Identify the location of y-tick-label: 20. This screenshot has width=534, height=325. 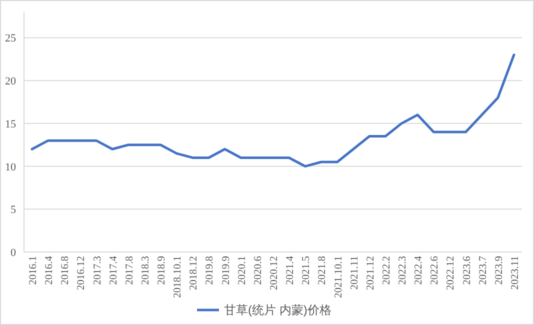
(10, 82).